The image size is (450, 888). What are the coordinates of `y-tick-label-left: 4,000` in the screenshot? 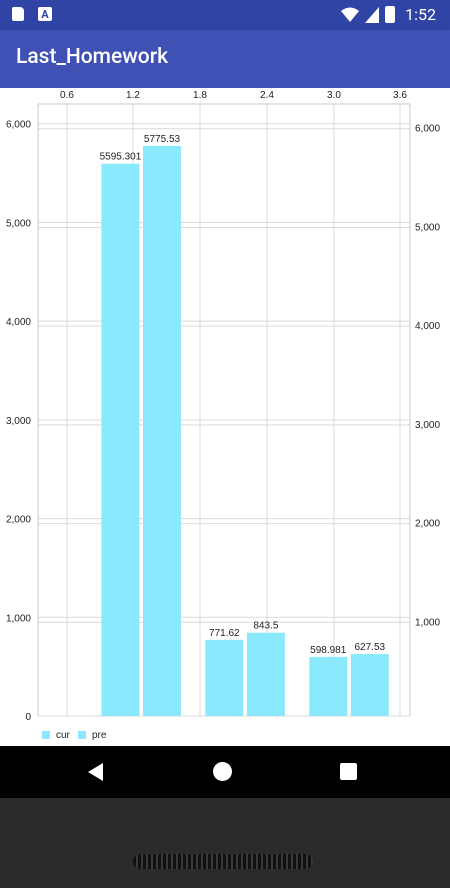 It's located at (18, 322).